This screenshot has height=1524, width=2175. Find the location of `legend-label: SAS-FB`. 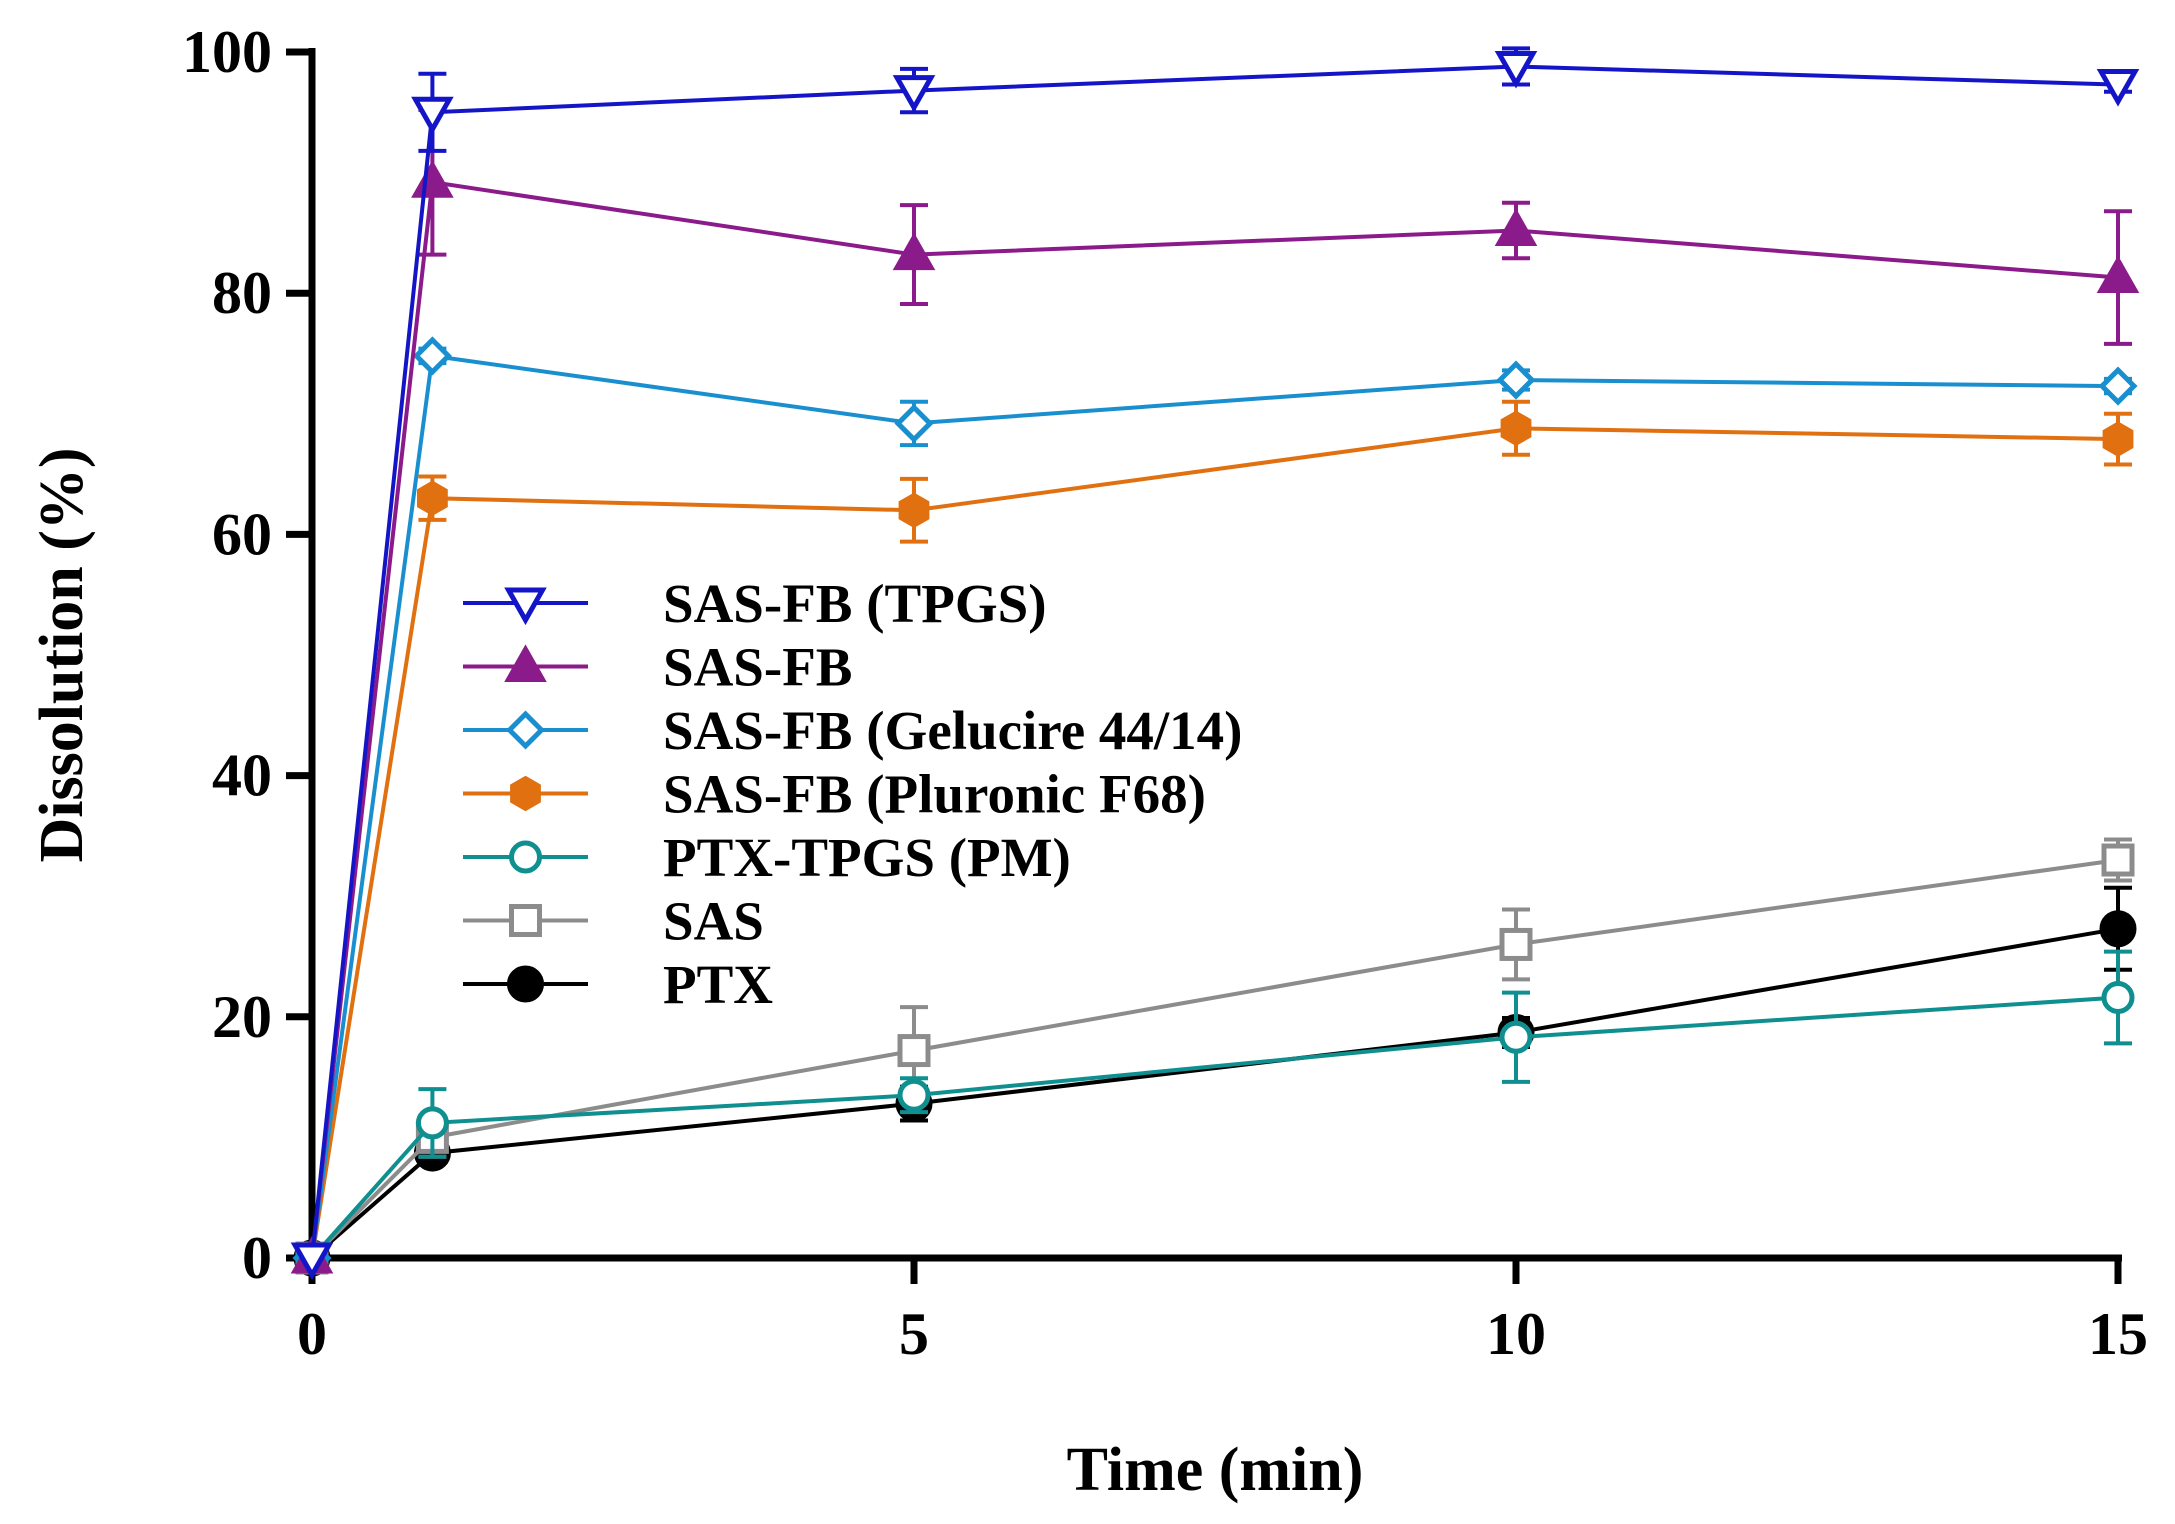

legend-label: SAS-FB is located at coordinates (758, 667).